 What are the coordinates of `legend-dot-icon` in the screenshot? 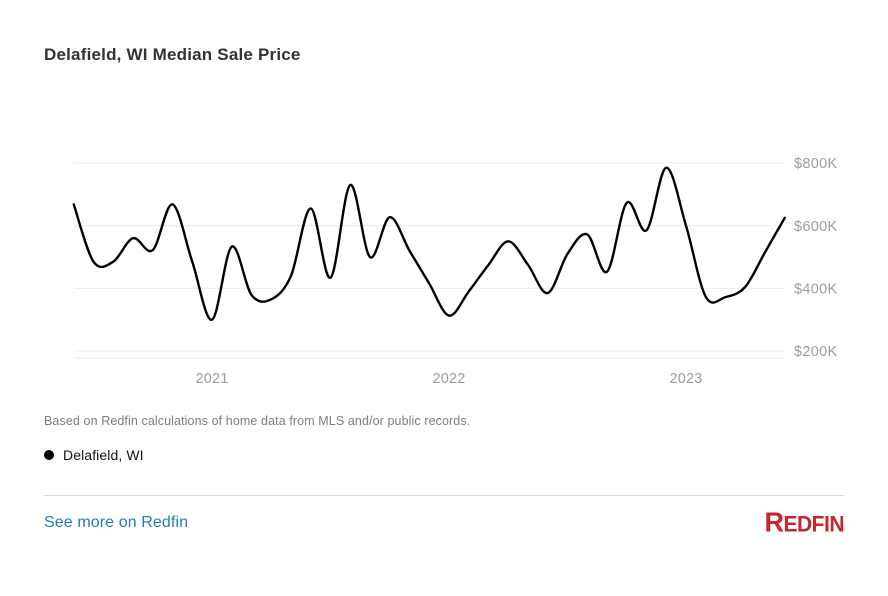 It's located at (49, 455).